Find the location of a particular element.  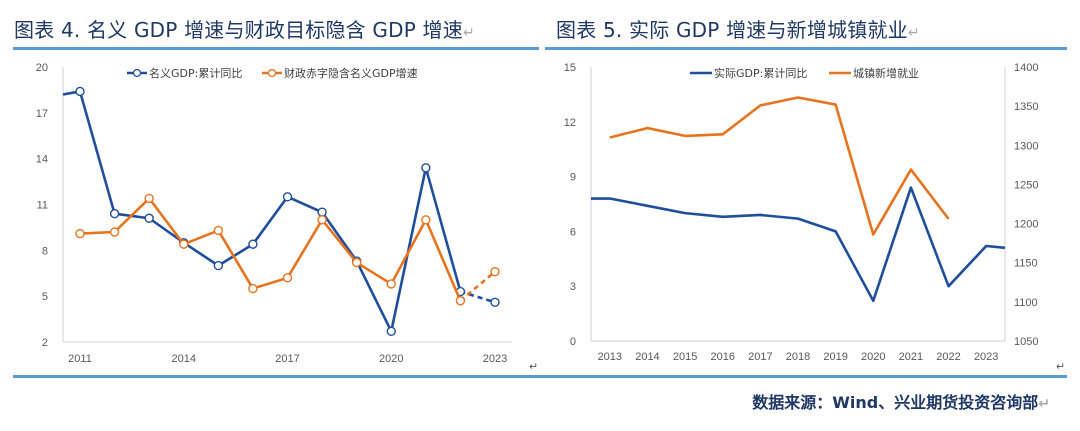

x-tick-label: 2022 is located at coordinates (948, 357).